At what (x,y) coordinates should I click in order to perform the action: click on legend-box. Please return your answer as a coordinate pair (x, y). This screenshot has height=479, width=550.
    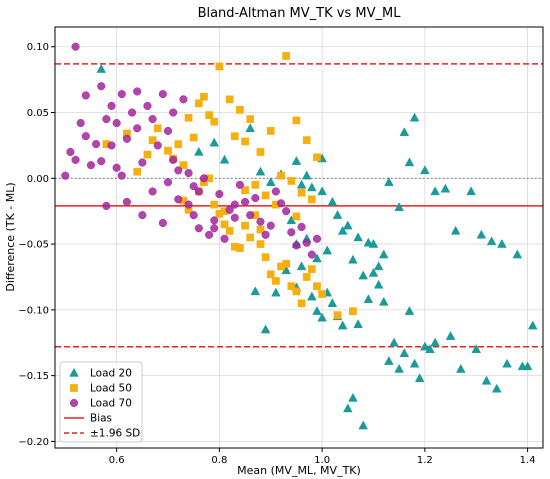
    Looking at the image, I should click on (101, 402).